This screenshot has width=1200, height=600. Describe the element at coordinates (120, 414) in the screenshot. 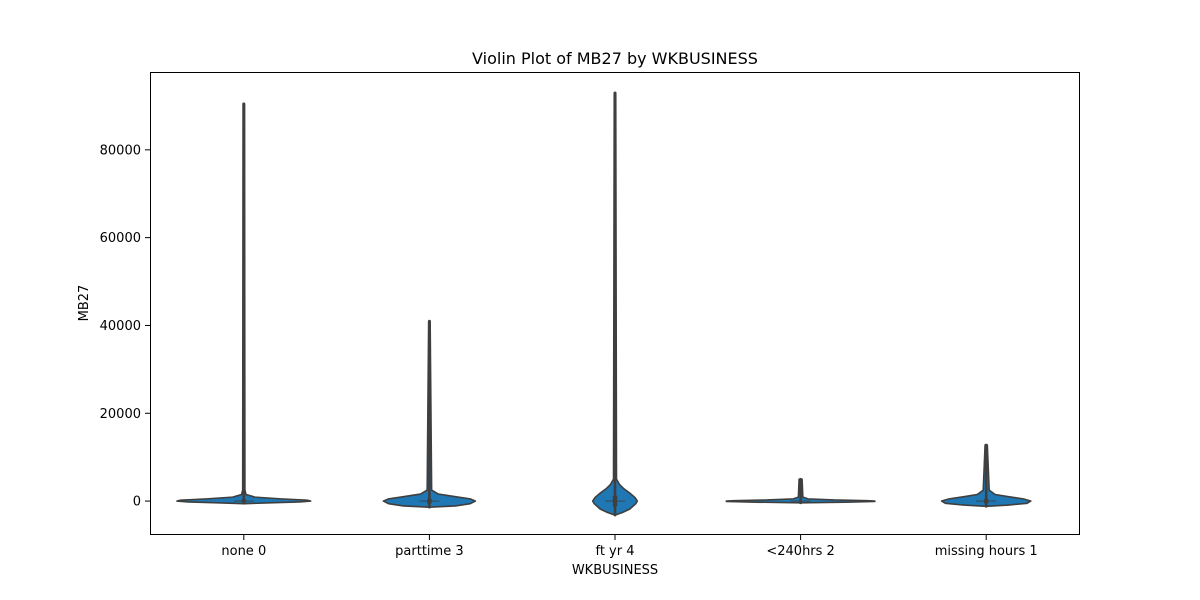

I see `y-tick-label: 20000` at that location.